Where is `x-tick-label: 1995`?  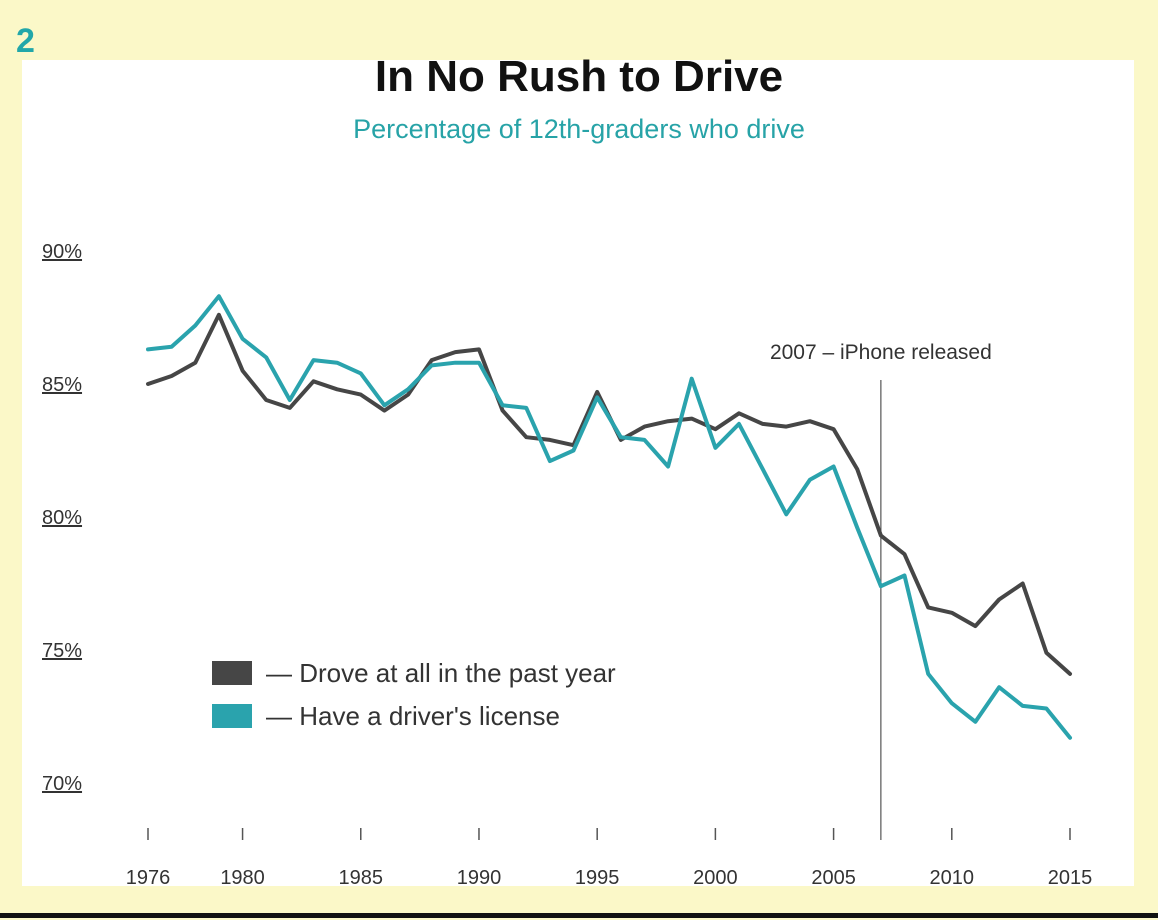 x-tick-label: 1995 is located at coordinates (597, 878).